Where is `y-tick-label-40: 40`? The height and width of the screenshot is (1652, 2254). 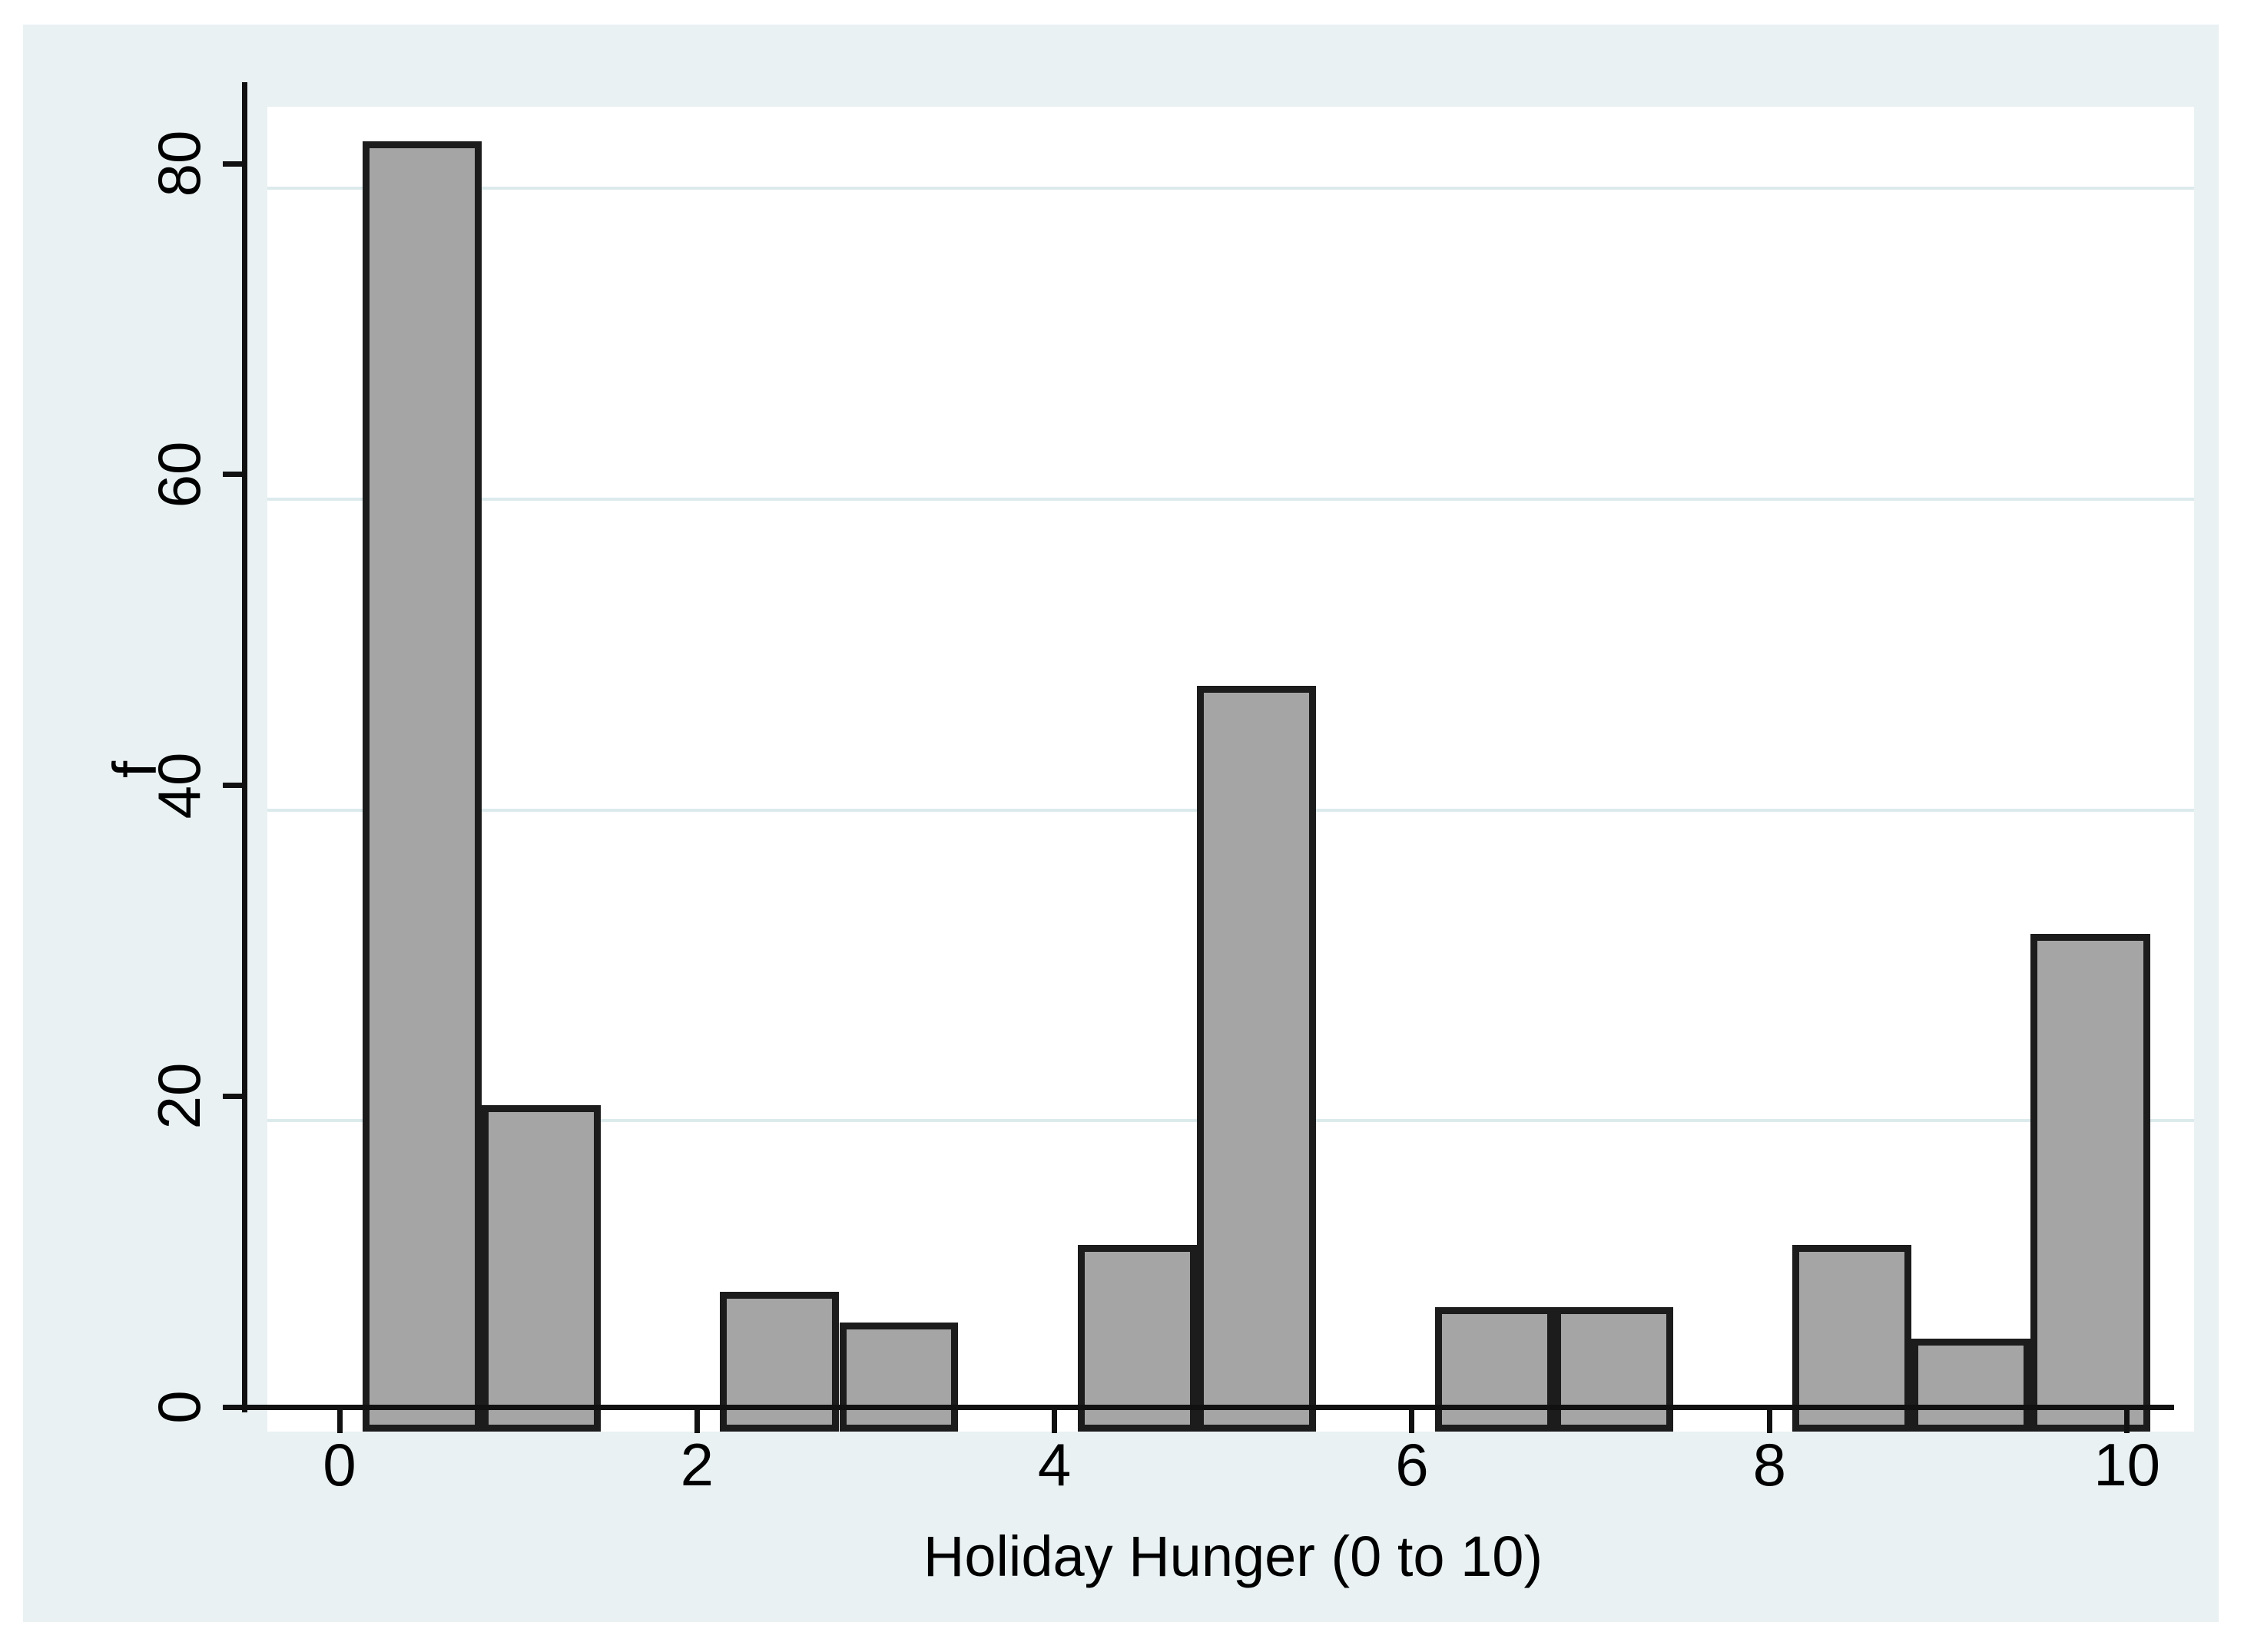
y-tick-label-40: 40 is located at coordinates (179, 785).